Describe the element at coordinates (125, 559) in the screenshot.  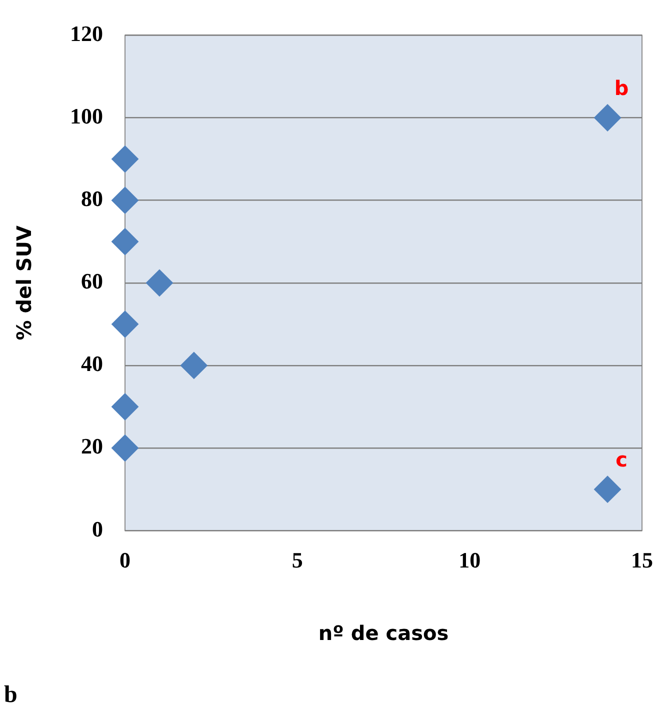
I see `x-tick-label: 0` at that location.